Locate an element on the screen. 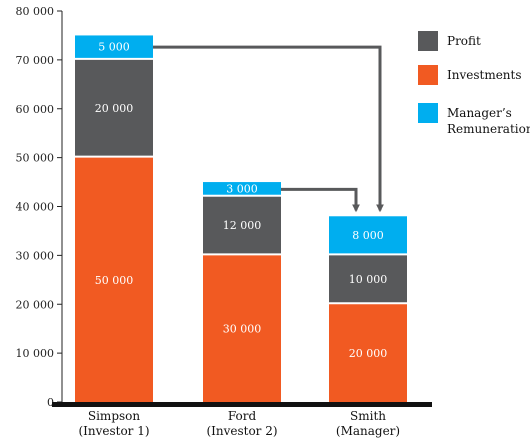  y-tick-label: 30 000 is located at coordinates (35, 255).